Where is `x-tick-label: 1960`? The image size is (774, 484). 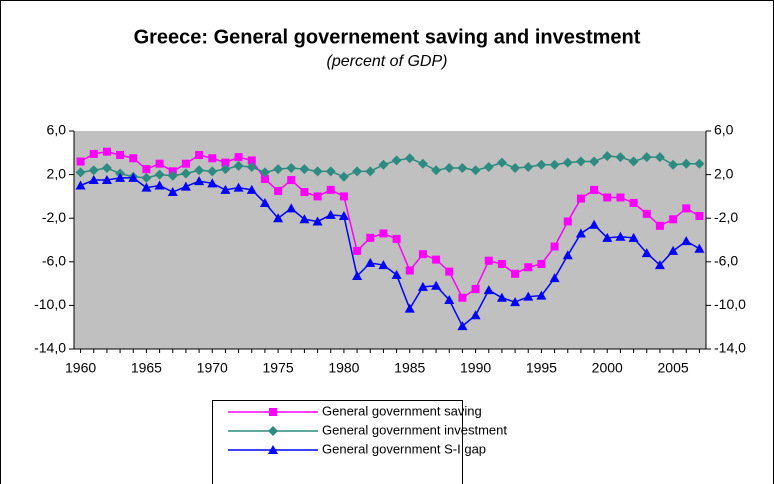 x-tick-label: 1960 is located at coordinates (80, 368).